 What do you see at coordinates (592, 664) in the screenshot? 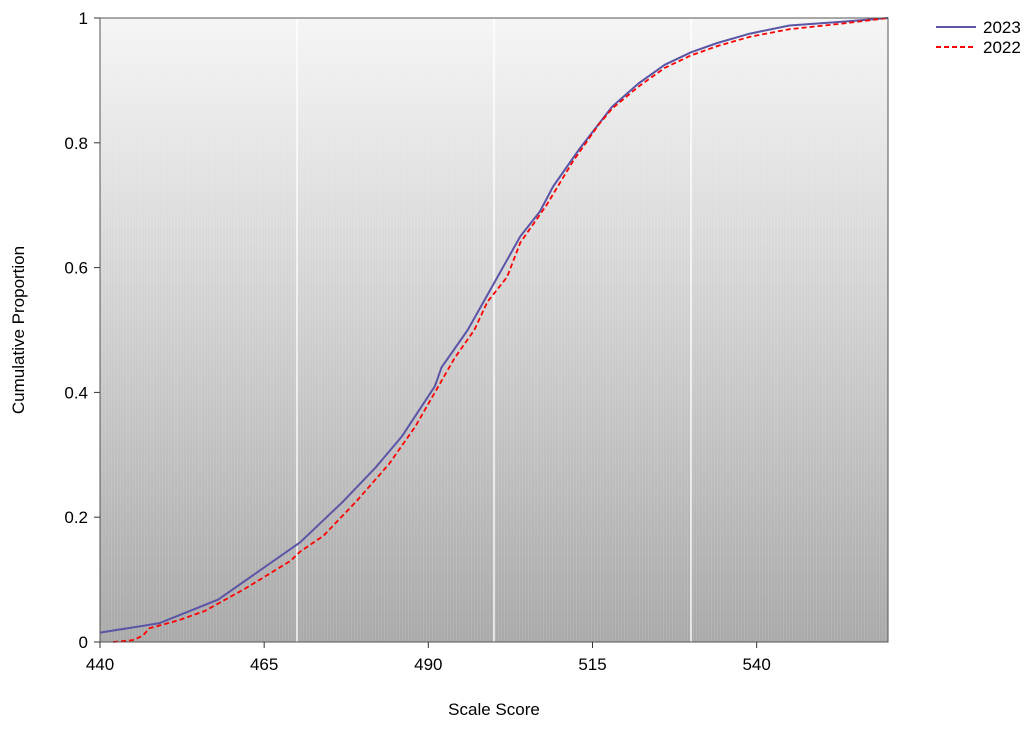
I see `x-tick-label: 515` at bounding box center [592, 664].